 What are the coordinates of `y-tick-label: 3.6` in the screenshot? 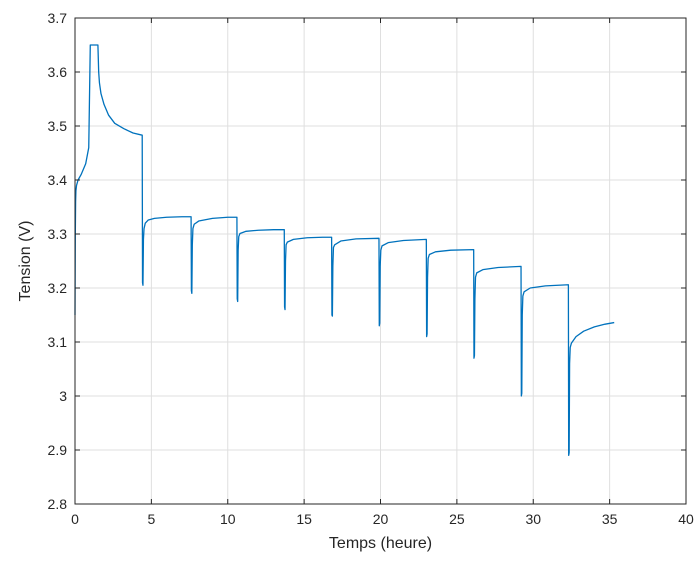 It's located at (58, 72).